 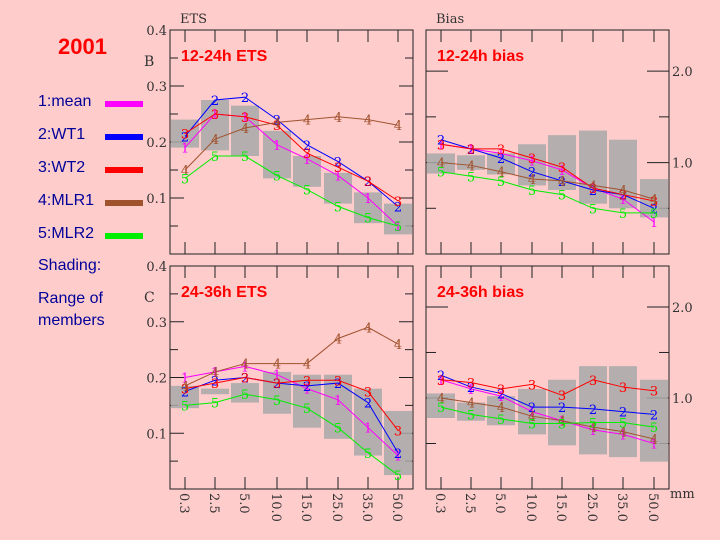 What do you see at coordinates (62, 134) in the screenshot?
I see `legend-item-wt1: 2:WT1` at bounding box center [62, 134].